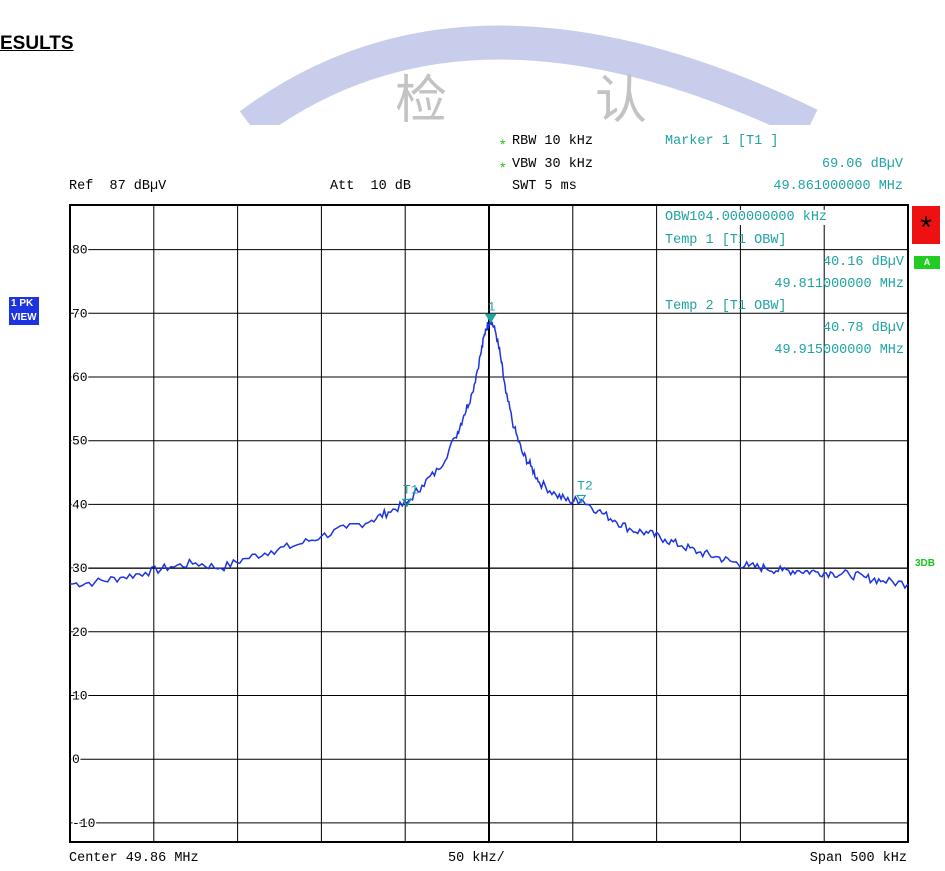 This screenshot has width=945, height=871. I want to click on marker-title: Marker 1 [T1 ], so click(722, 141).